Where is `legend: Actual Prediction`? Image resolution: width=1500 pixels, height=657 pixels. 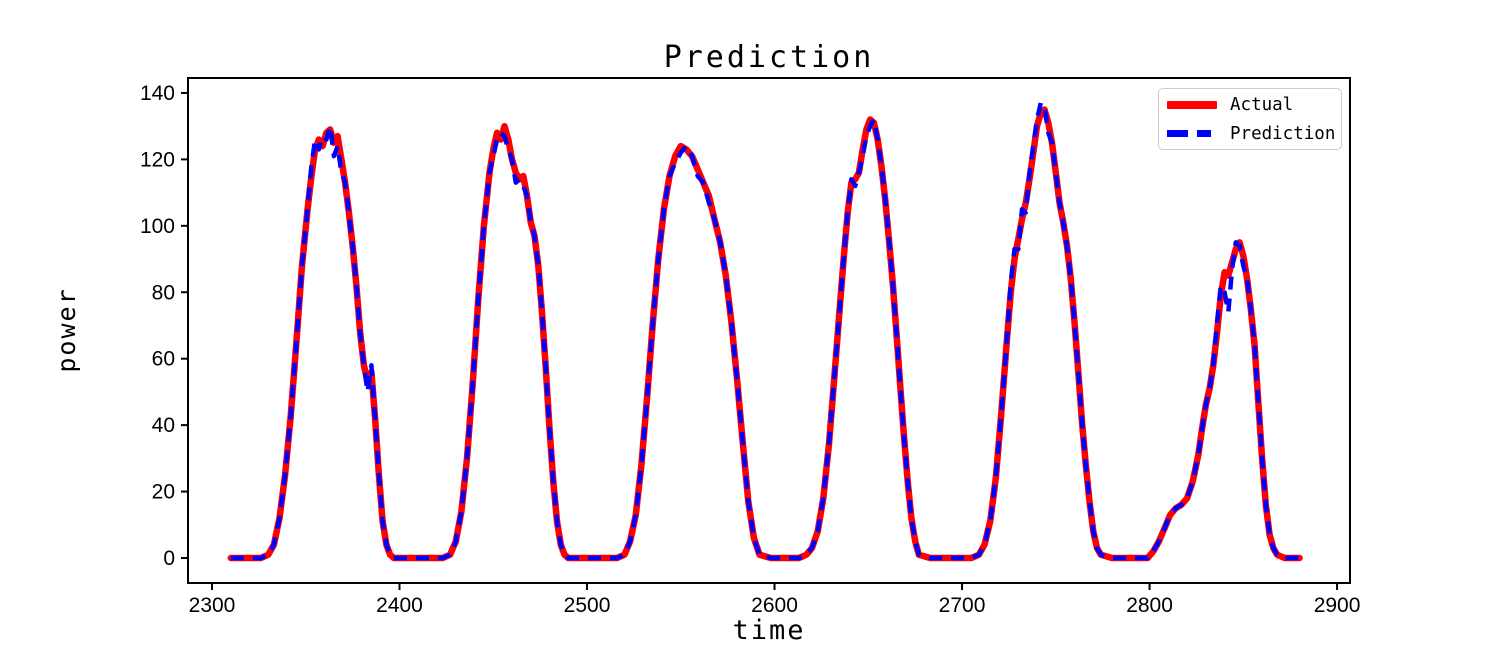 legend: Actual Prediction is located at coordinates (1250, 119).